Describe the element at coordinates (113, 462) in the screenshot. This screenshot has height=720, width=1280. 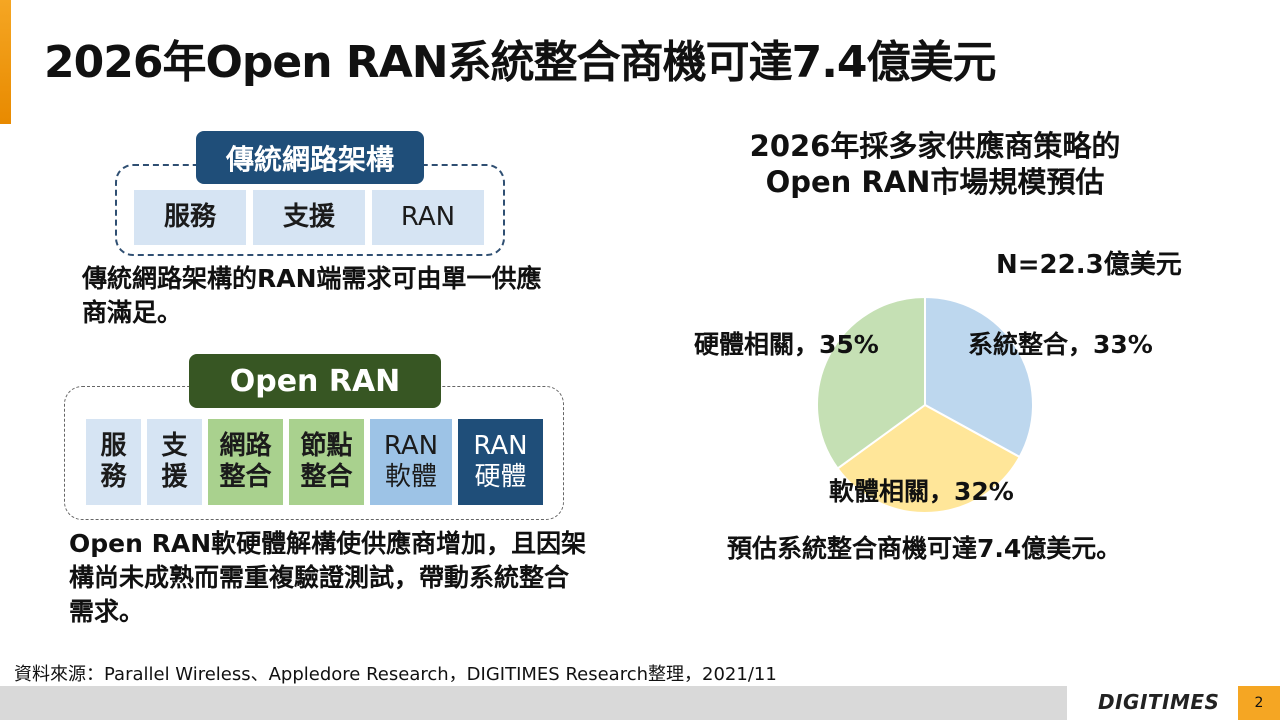
I see `open-ran-cell-service: 服務` at that location.